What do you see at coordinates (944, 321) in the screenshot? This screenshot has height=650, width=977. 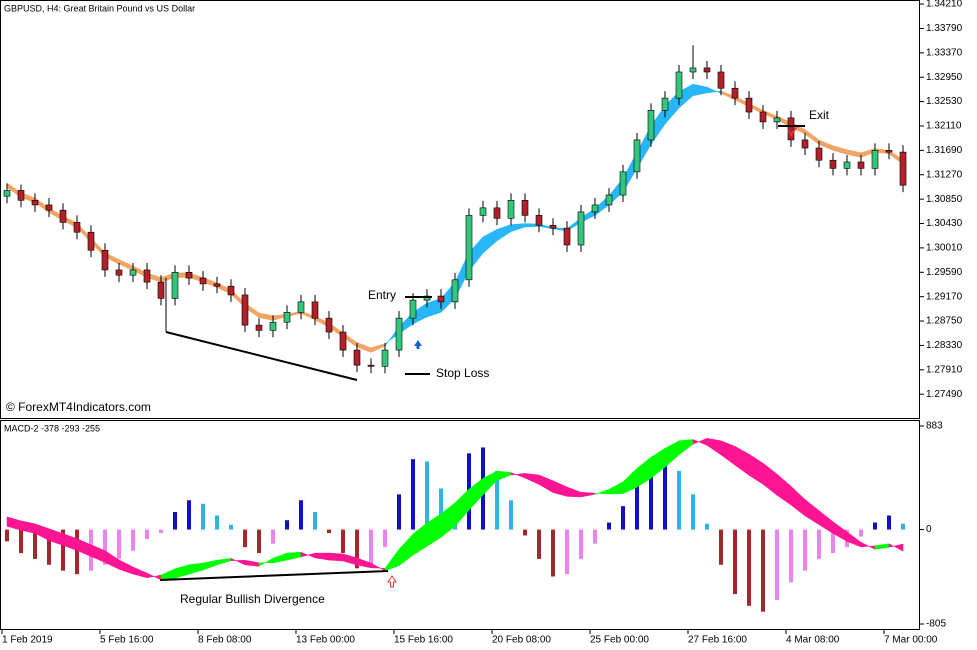 I see `y-tick-label: 1.28750` at bounding box center [944, 321].